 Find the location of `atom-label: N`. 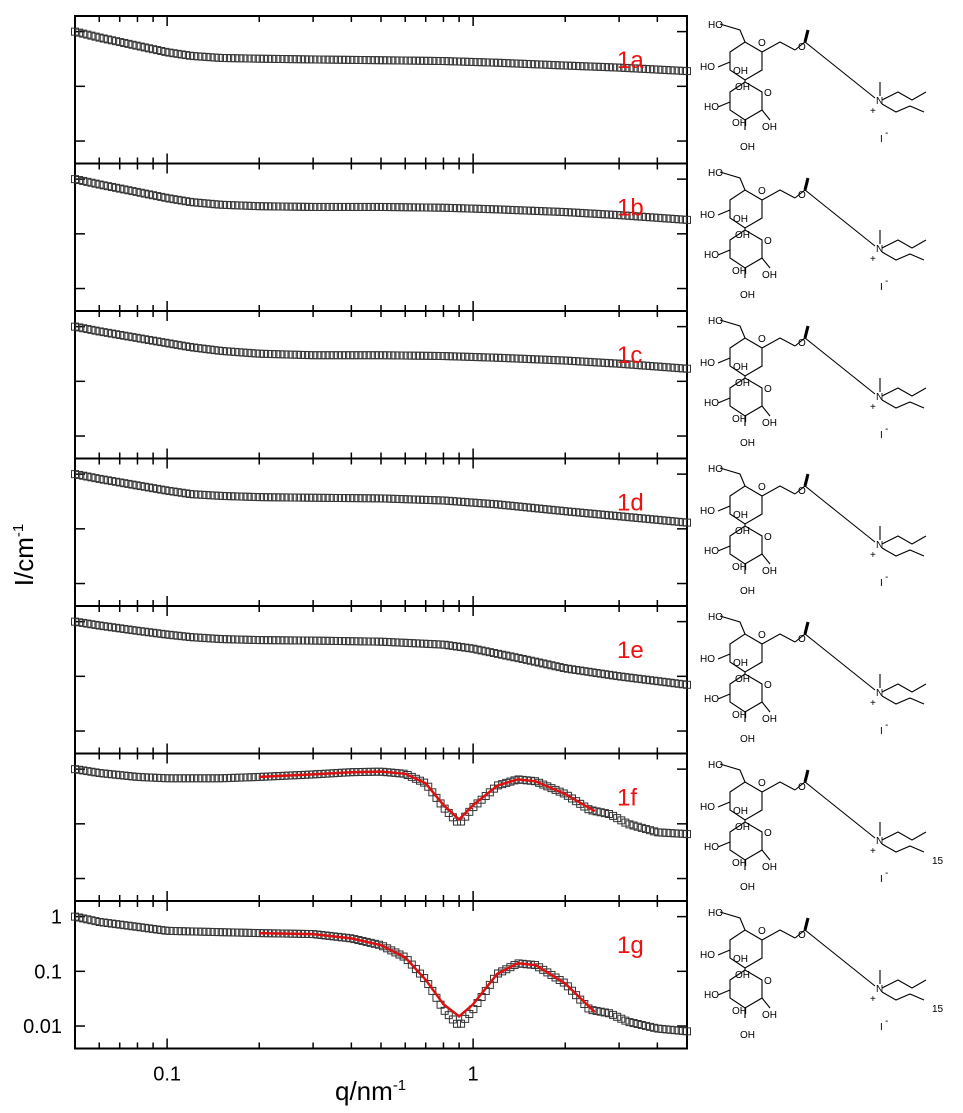

atom-label: N is located at coordinates (879, 101).